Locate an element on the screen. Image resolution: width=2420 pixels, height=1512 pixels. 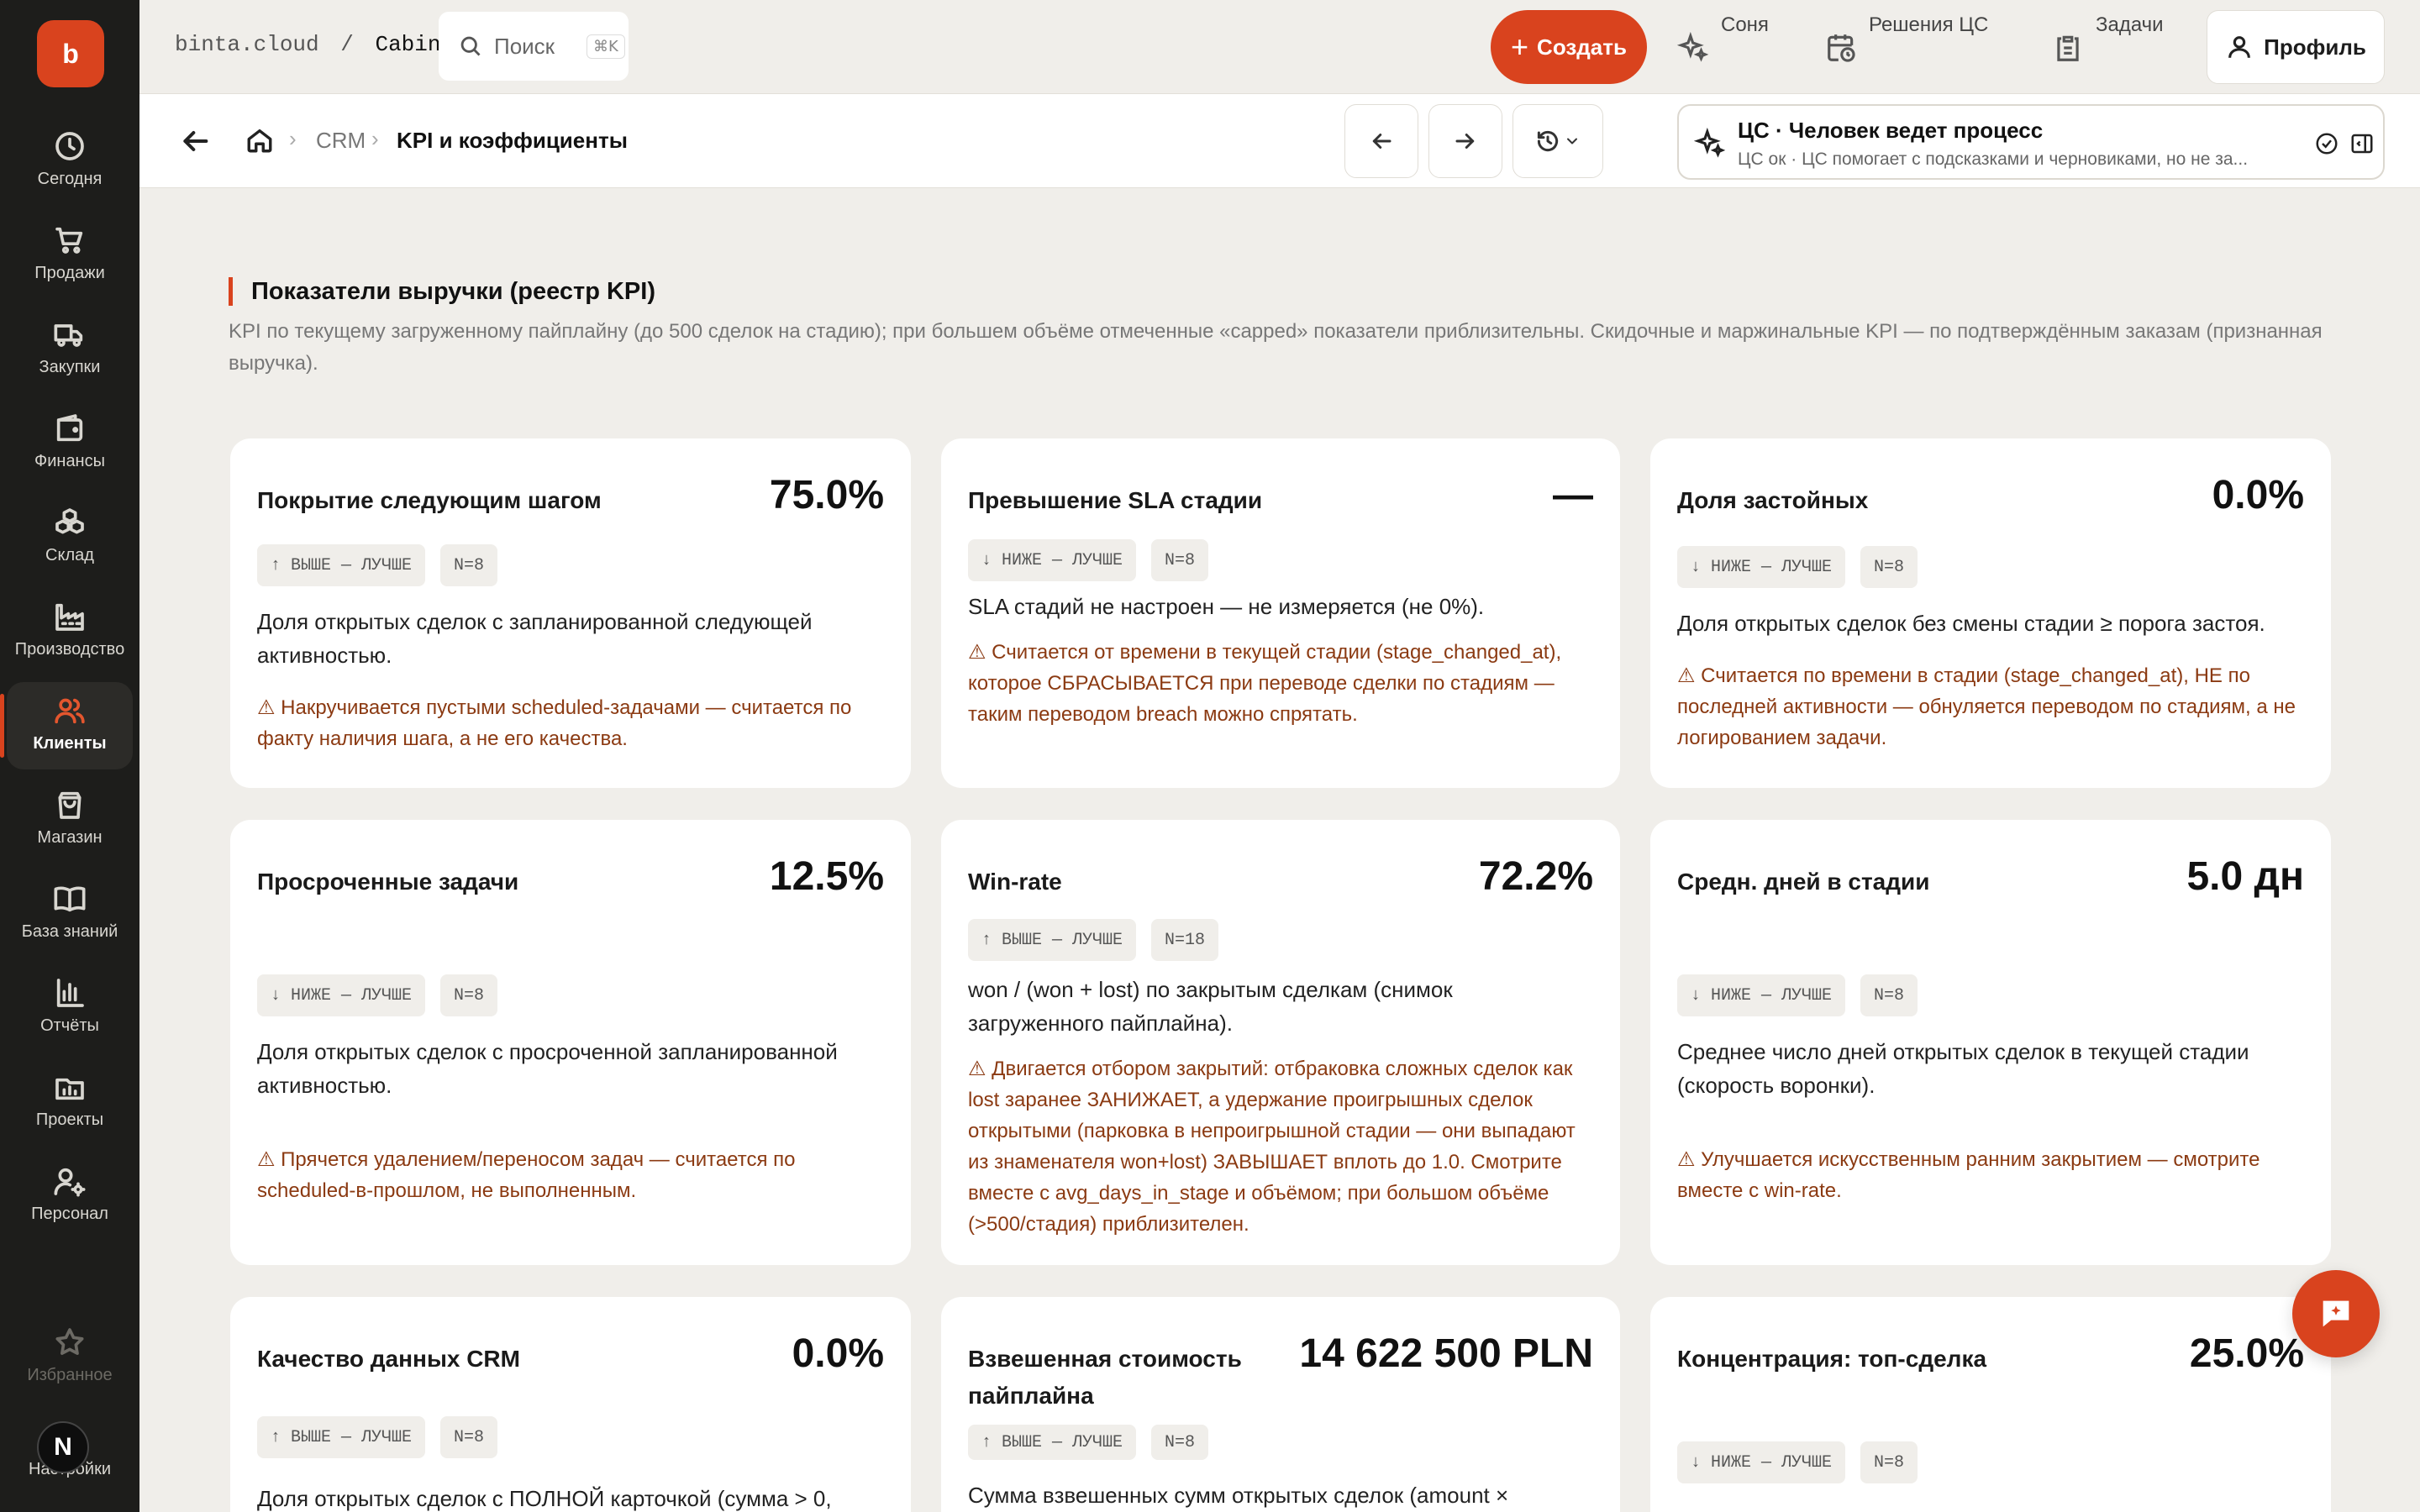
breadcrumb-current: KPI и коэффициенты is located at coordinates (512, 140).